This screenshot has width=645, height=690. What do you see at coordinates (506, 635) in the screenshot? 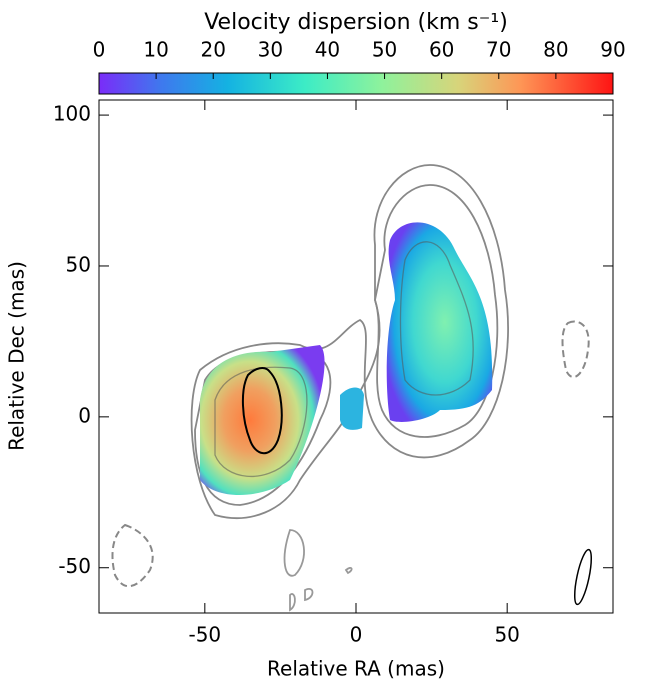
I see `x-tick-label: 50` at bounding box center [506, 635].